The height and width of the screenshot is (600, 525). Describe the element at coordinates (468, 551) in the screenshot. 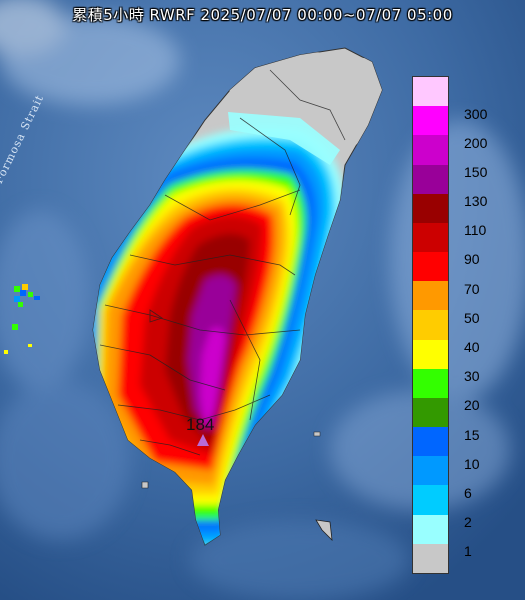

I see `legend-label: 1` at that location.